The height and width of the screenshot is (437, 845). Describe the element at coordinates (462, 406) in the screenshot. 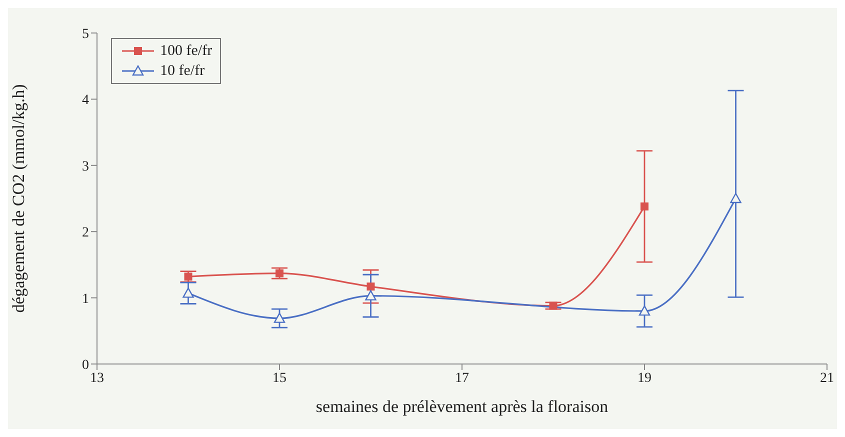

I see `x-axis-title: semaines de prélèvement après la floraison` at that location.